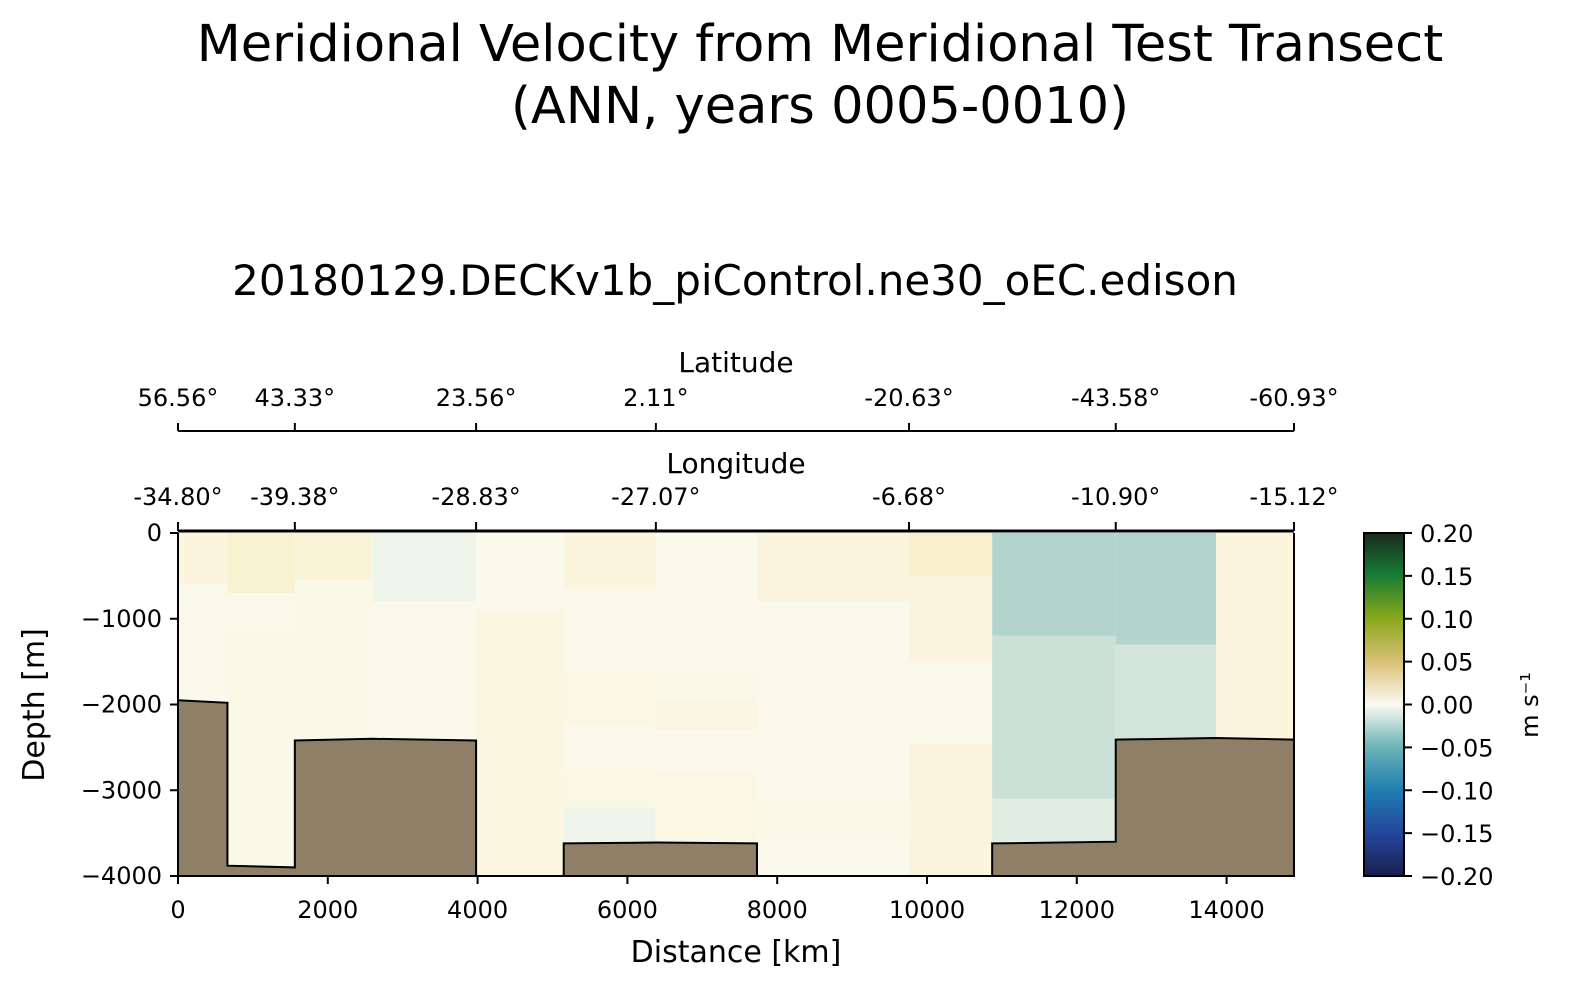 The image size is (1569, 989). Describe the element at coordinates (909, 497) in the screenshot. I see `longitude-tick-label: -6.68°` at that location.